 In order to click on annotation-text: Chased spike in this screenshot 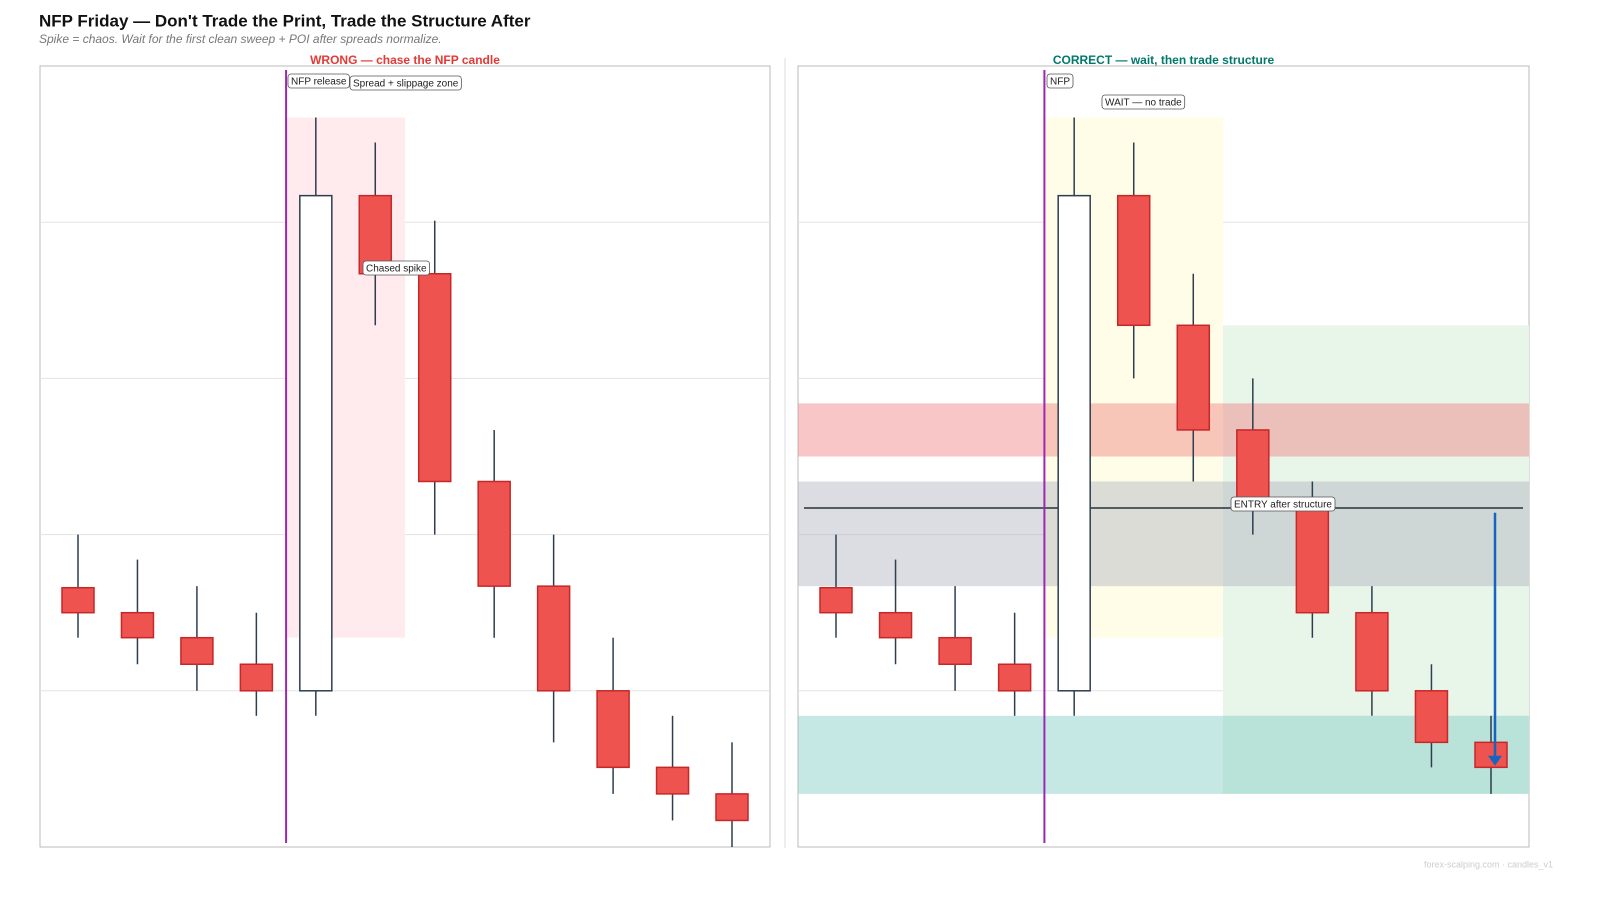, I will do `click(396, 269)`.